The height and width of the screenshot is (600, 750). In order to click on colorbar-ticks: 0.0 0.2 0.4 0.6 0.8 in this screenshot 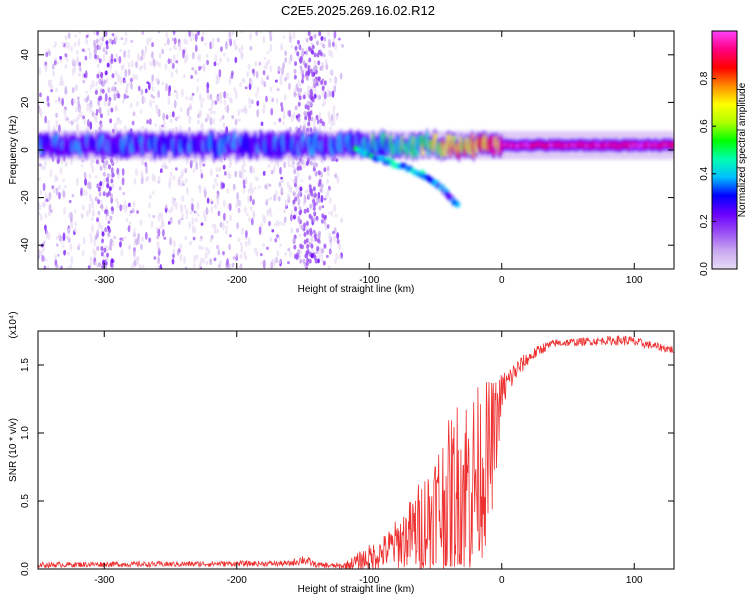, I will do `click(707, 173)`.